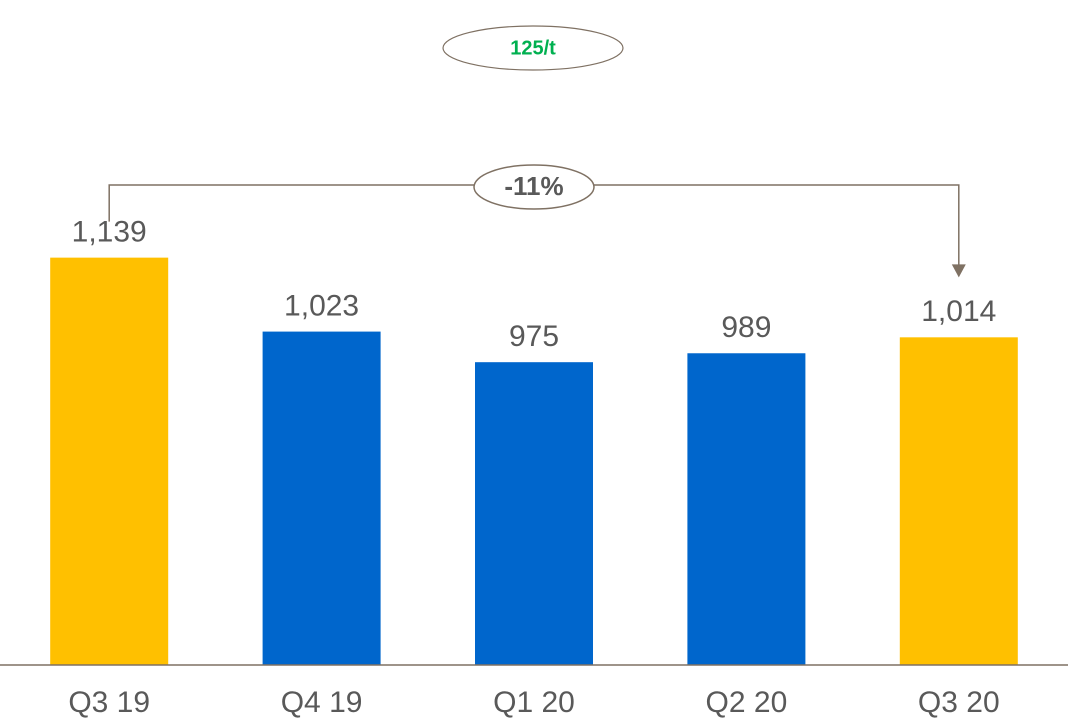 Image resolution: width=1068 pixels, height=728 pixels. I want to click on x-tick-label: Q2 20, so click(747, 702).